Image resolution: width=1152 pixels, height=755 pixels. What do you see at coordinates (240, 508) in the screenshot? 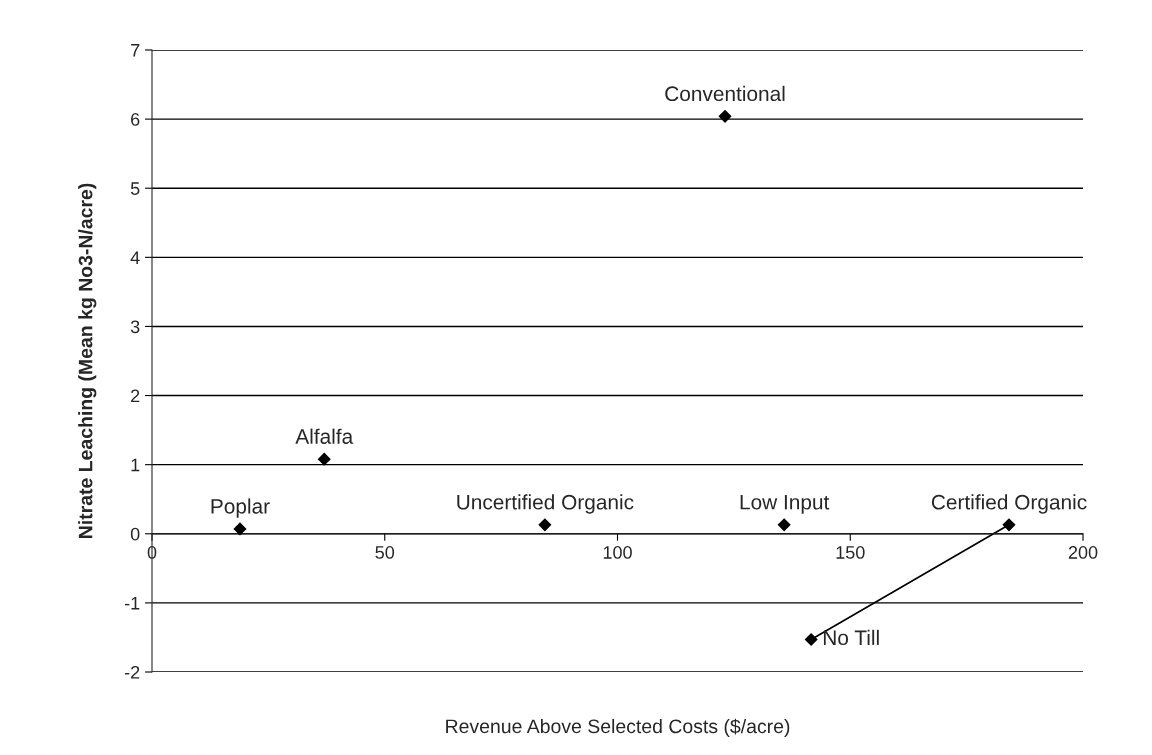
I see `annotation: Poplar` at bounding box center [240, 508].